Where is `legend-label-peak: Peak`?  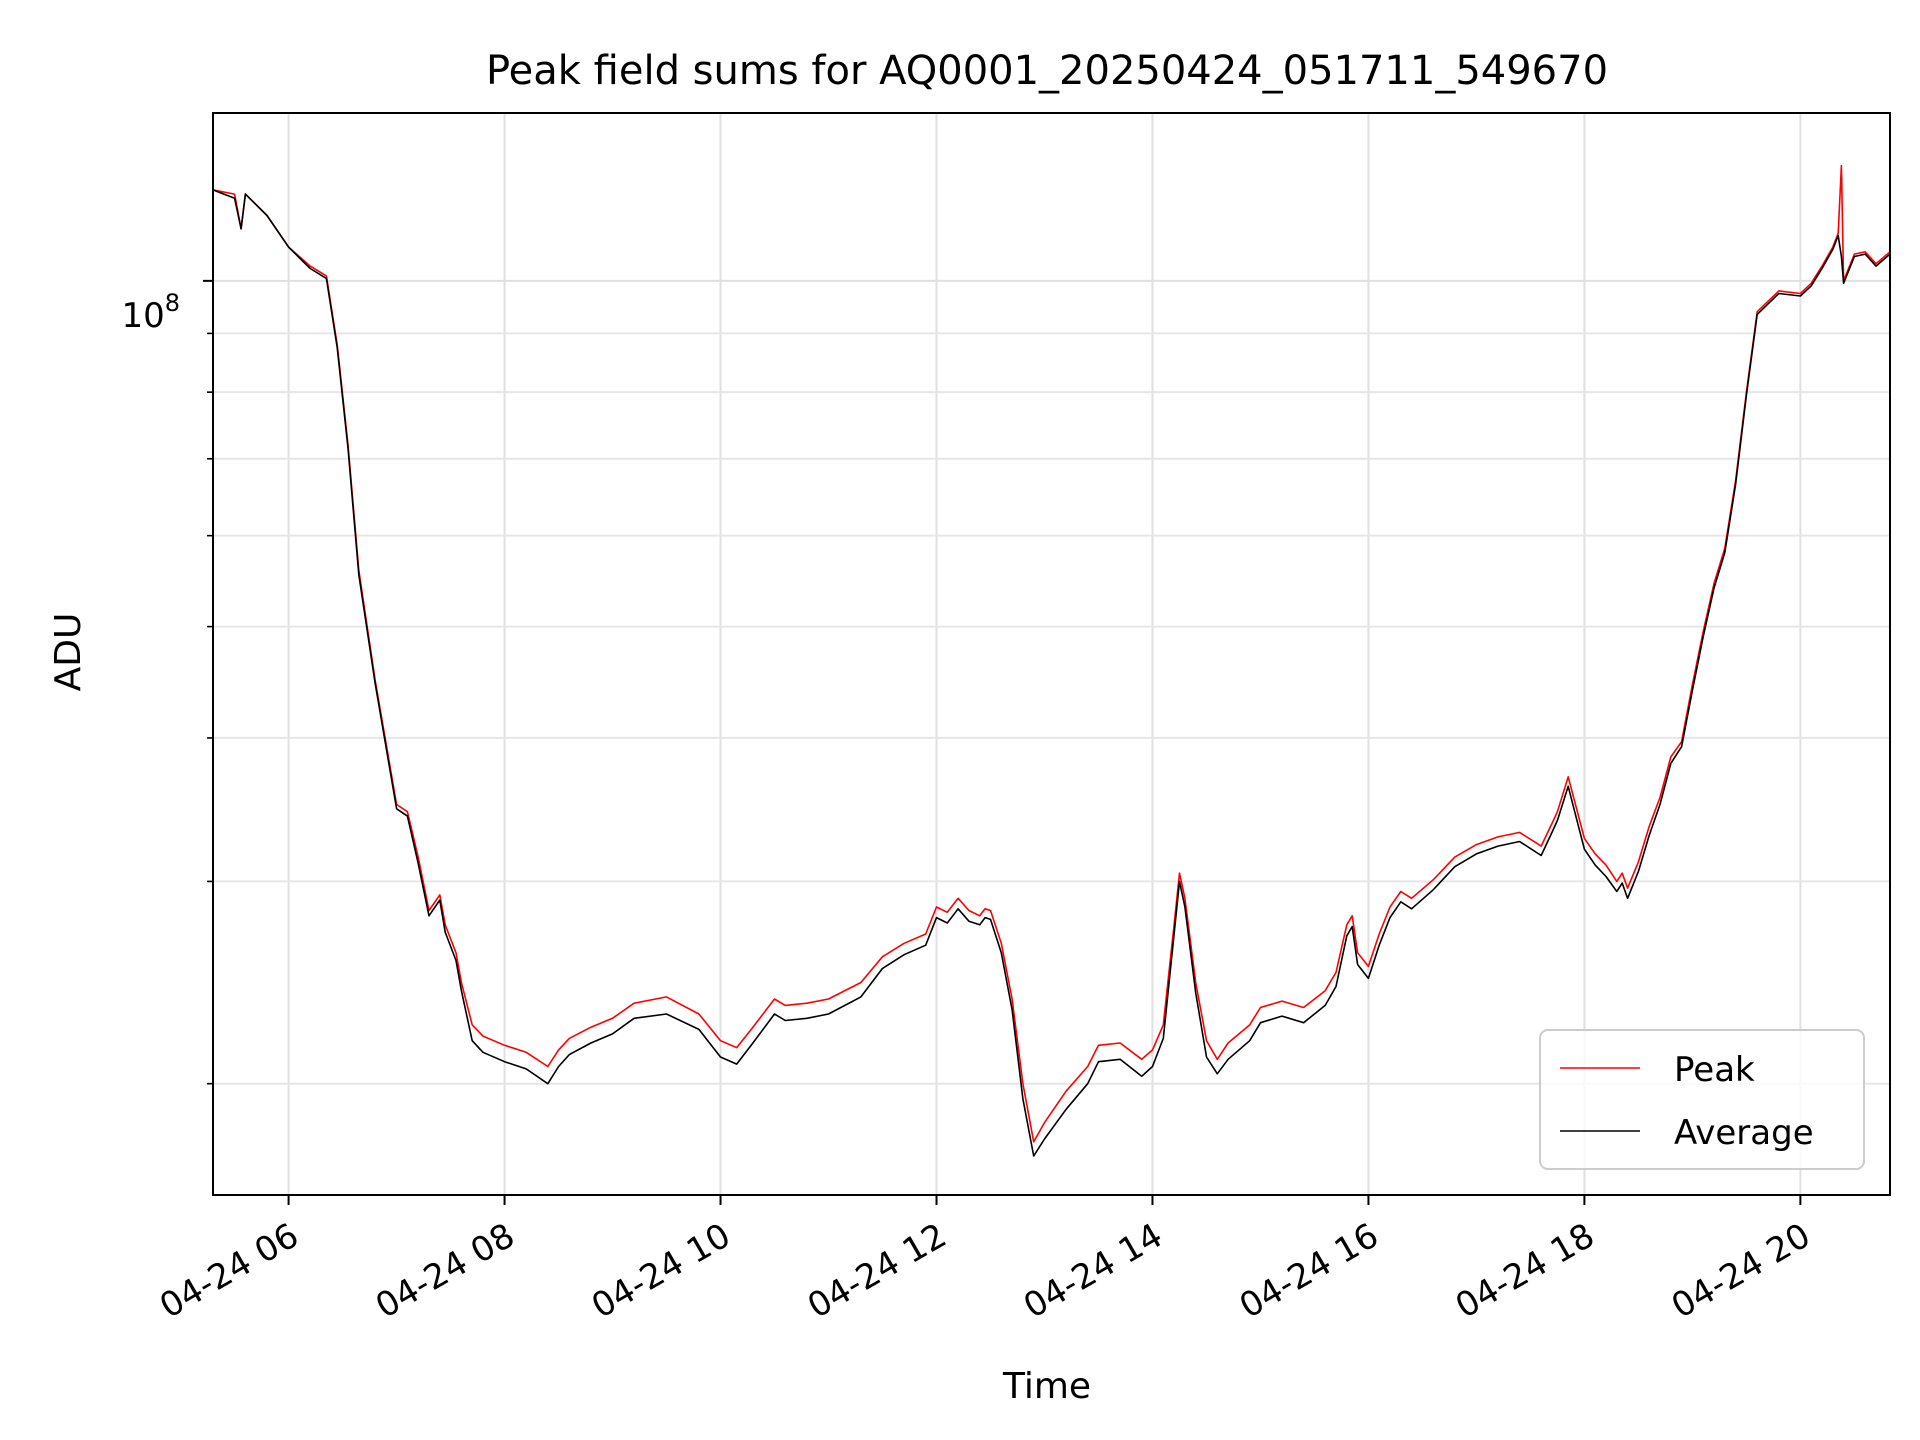
legend-label-peak: Peak is located at coordinates (1714, 1070).